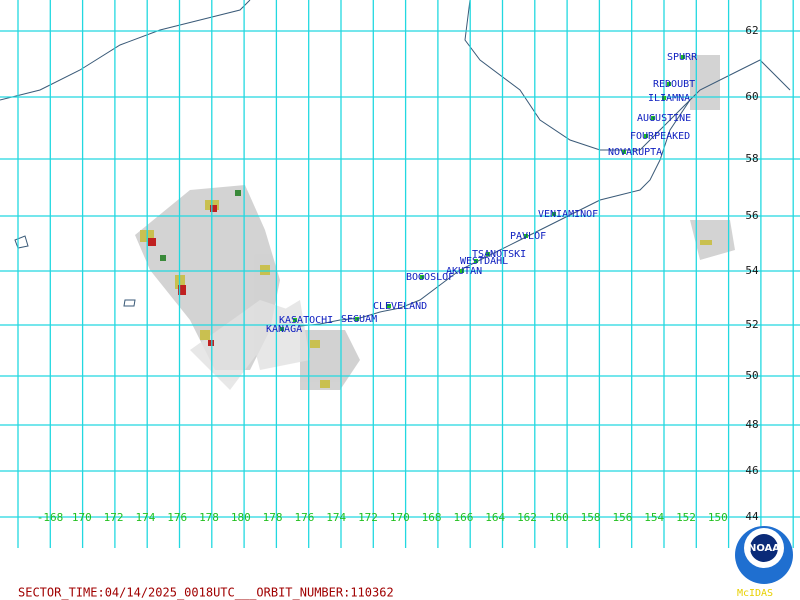 The image size is (800, 600). Describe the element at coordinates (463, 517) in the screenshot. I see `longitude-label: 166` at that location.